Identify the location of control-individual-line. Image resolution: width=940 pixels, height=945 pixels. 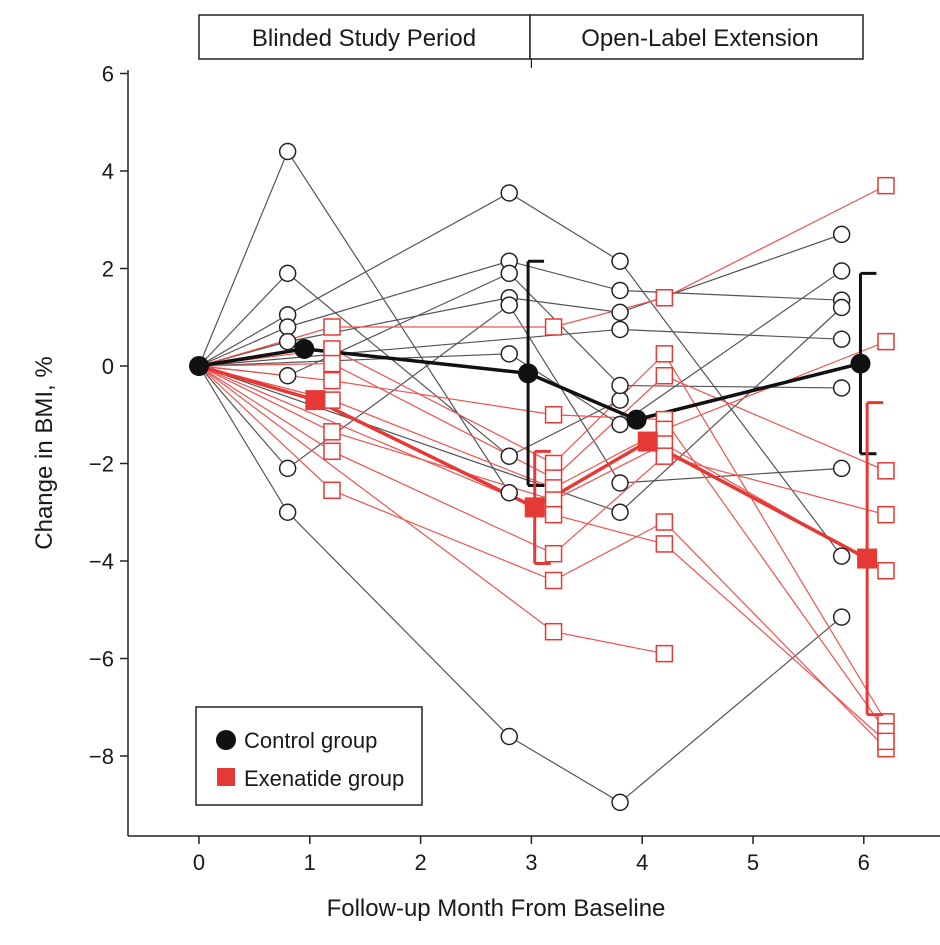
(354, 322).